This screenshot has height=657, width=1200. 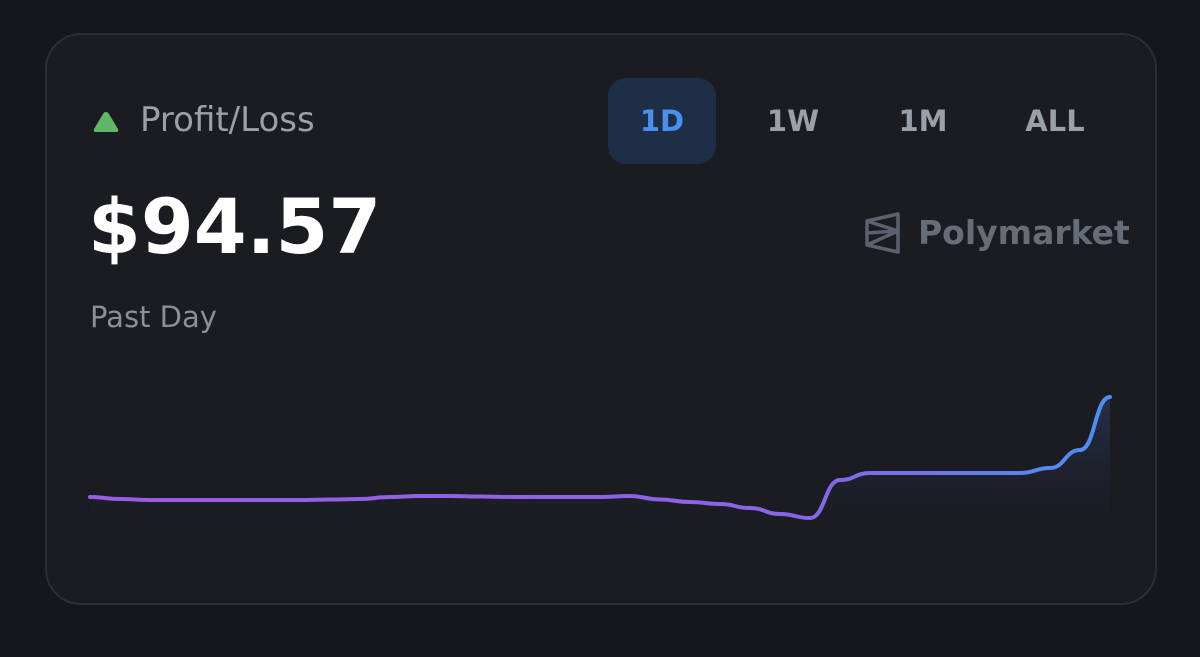 What do you see at coordinates (793, 121) in the screenshot?
I see `tab: 1W` at bounding box center [793, 121].